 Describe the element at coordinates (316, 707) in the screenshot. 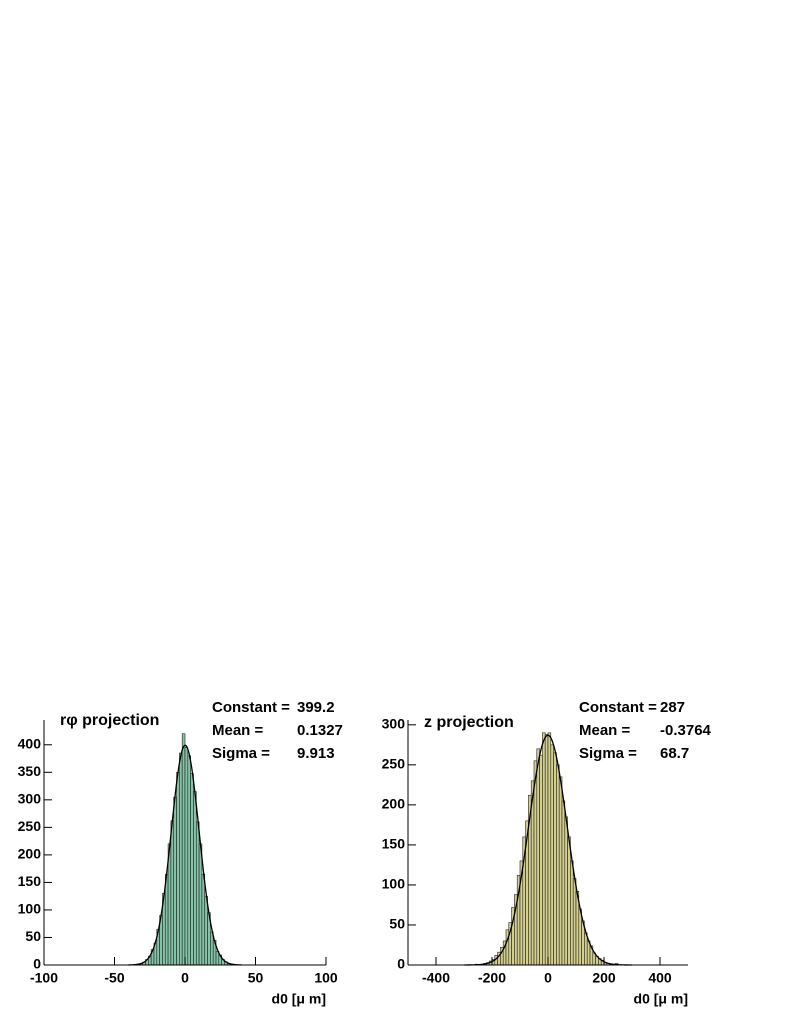

I see `stat-value: 399.2` at that location.